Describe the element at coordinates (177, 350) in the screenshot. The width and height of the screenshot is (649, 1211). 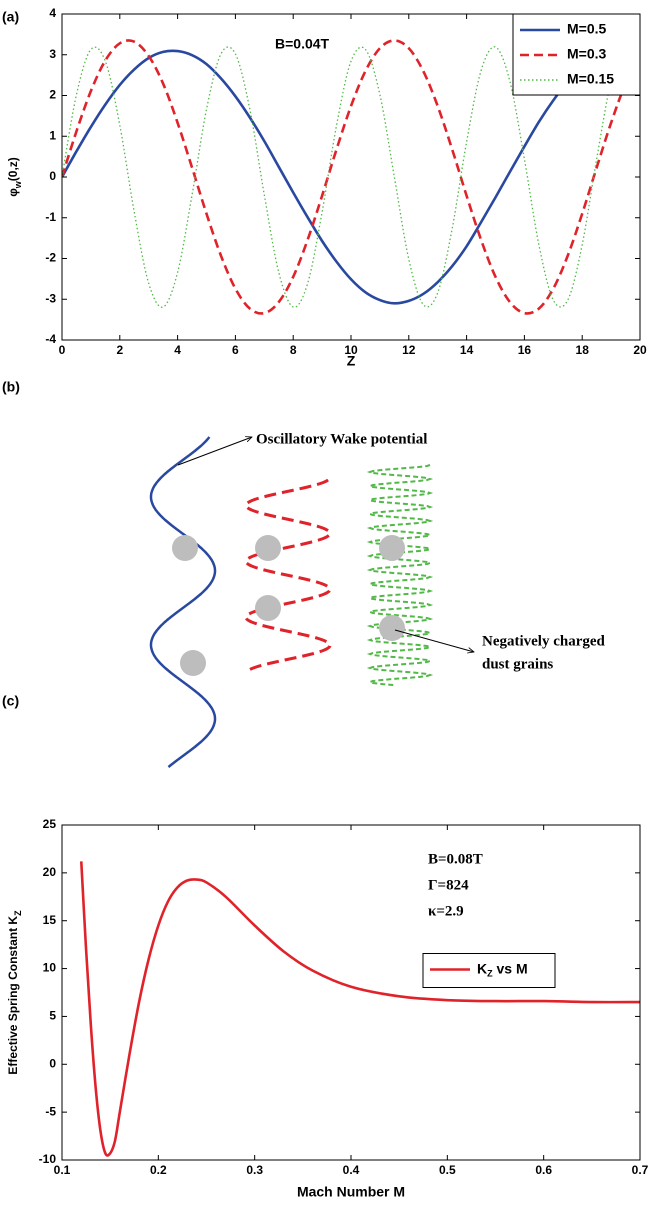
I see `x-tick-label: 4` at that location.